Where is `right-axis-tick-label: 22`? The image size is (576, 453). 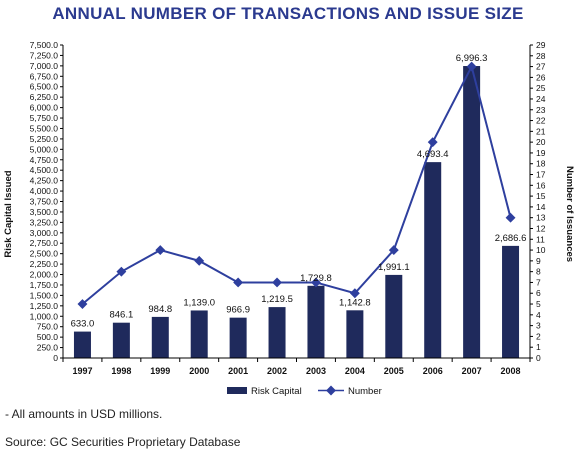
right-axis-tick-label: 22 is located at coordinates (541, 121).